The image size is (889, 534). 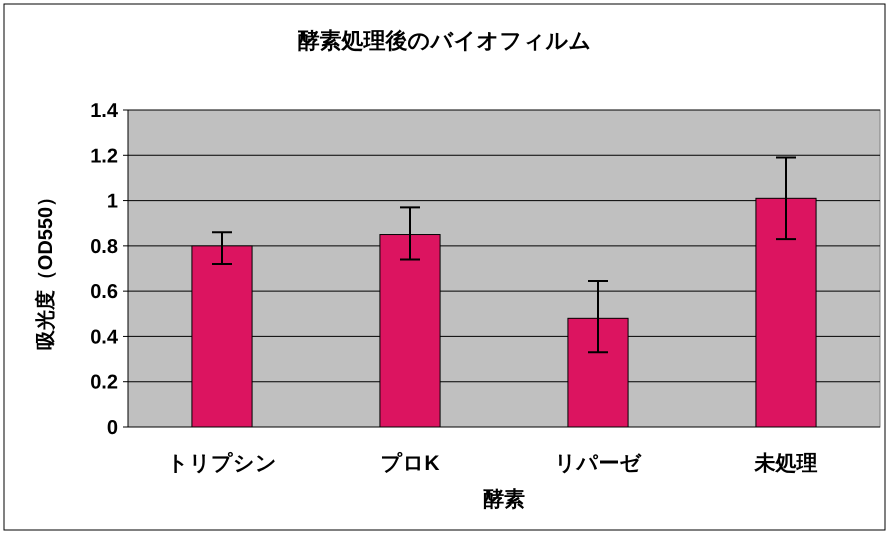 What do you see at coordinates (786, 463) in the screenshot?
I see `x-tick-label: 未処理` at bounding box center [786, 463].